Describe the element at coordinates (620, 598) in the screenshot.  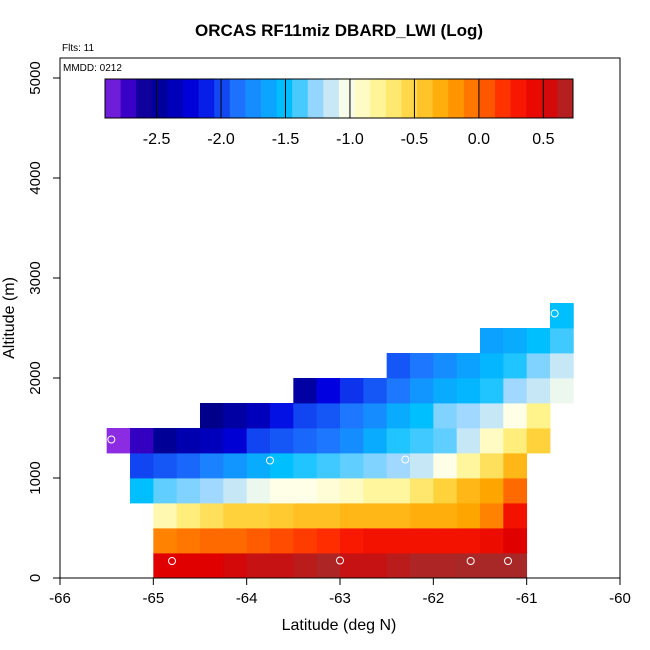
I see `x-tick-label: -60` at that location.